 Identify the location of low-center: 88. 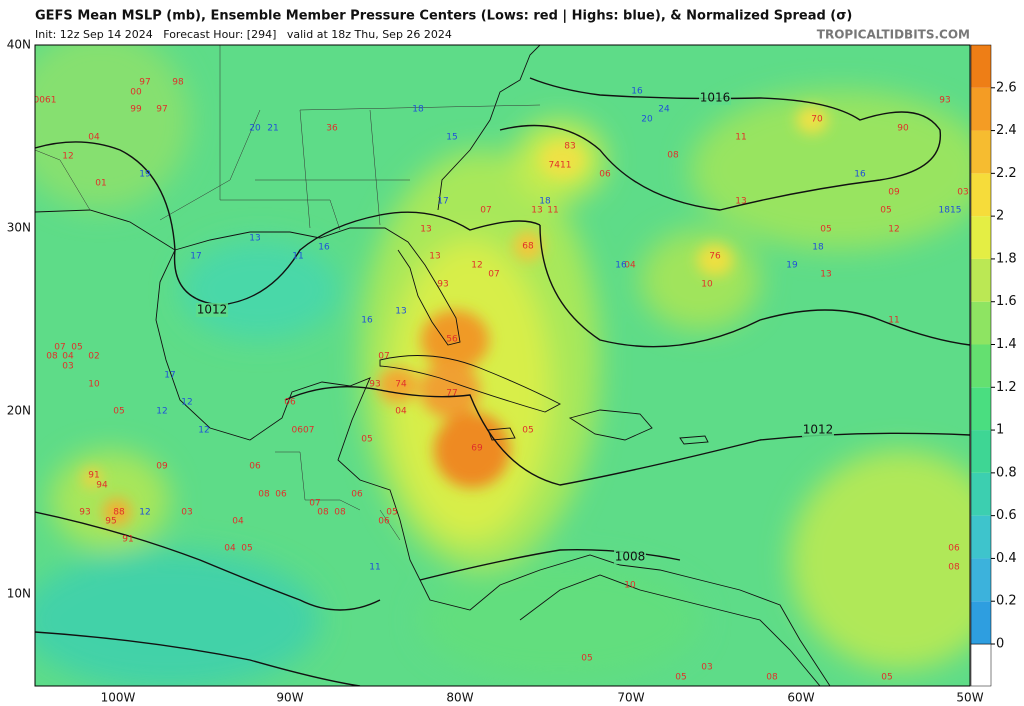
(119, 513).